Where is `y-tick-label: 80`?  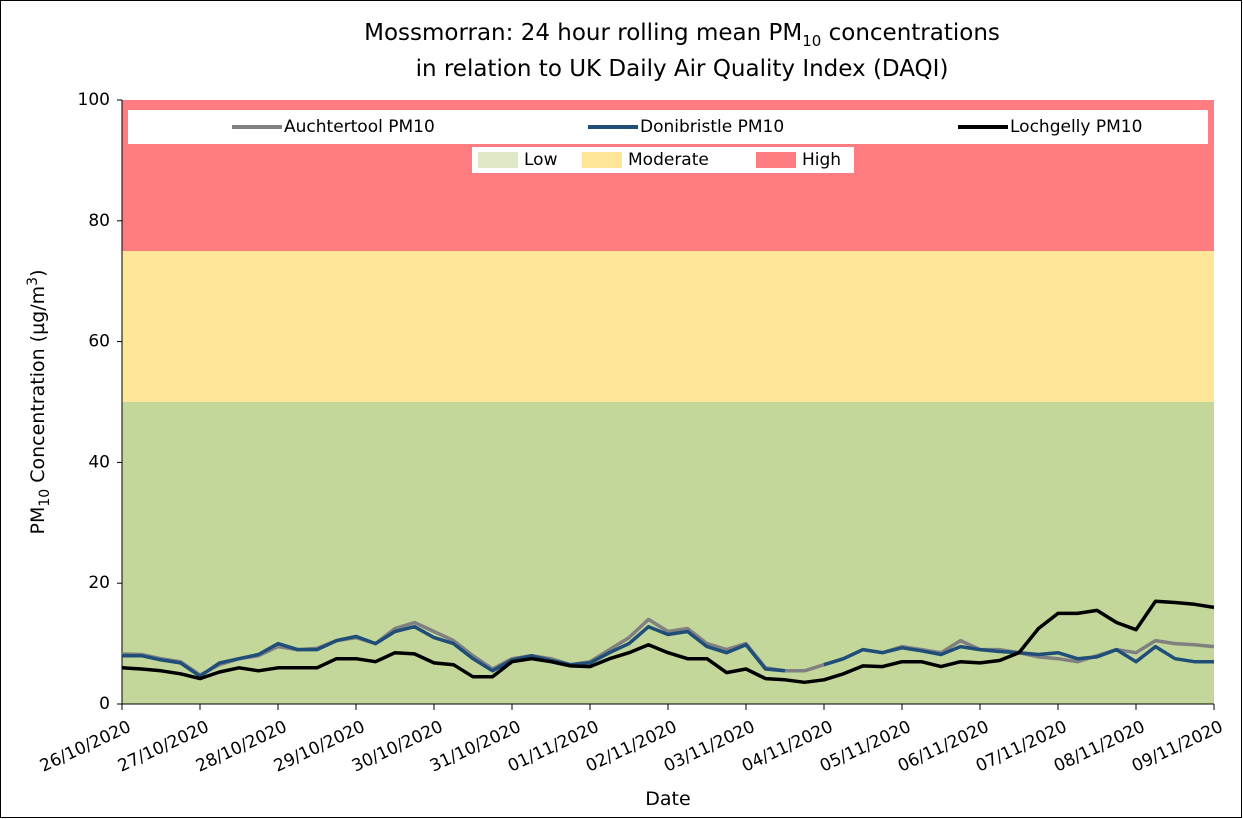 y-tick-label: 80 is located at coordinates (99, 221).